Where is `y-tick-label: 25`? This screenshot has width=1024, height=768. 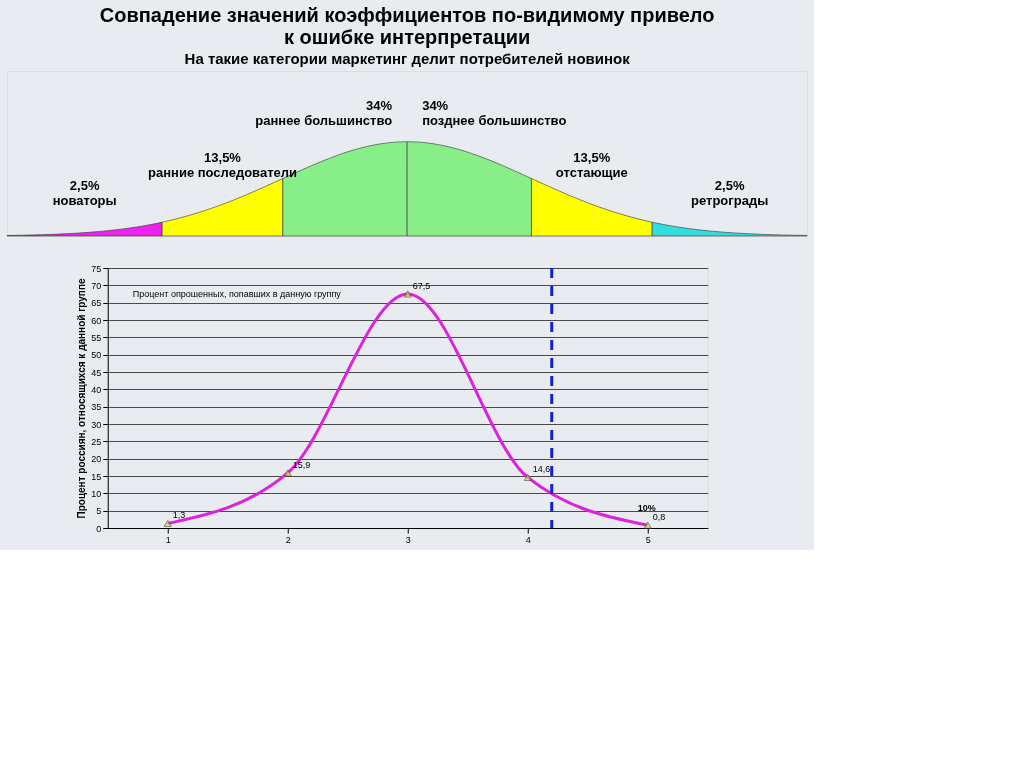
y-tick-label: 25 is located at coordinates (96, 441).